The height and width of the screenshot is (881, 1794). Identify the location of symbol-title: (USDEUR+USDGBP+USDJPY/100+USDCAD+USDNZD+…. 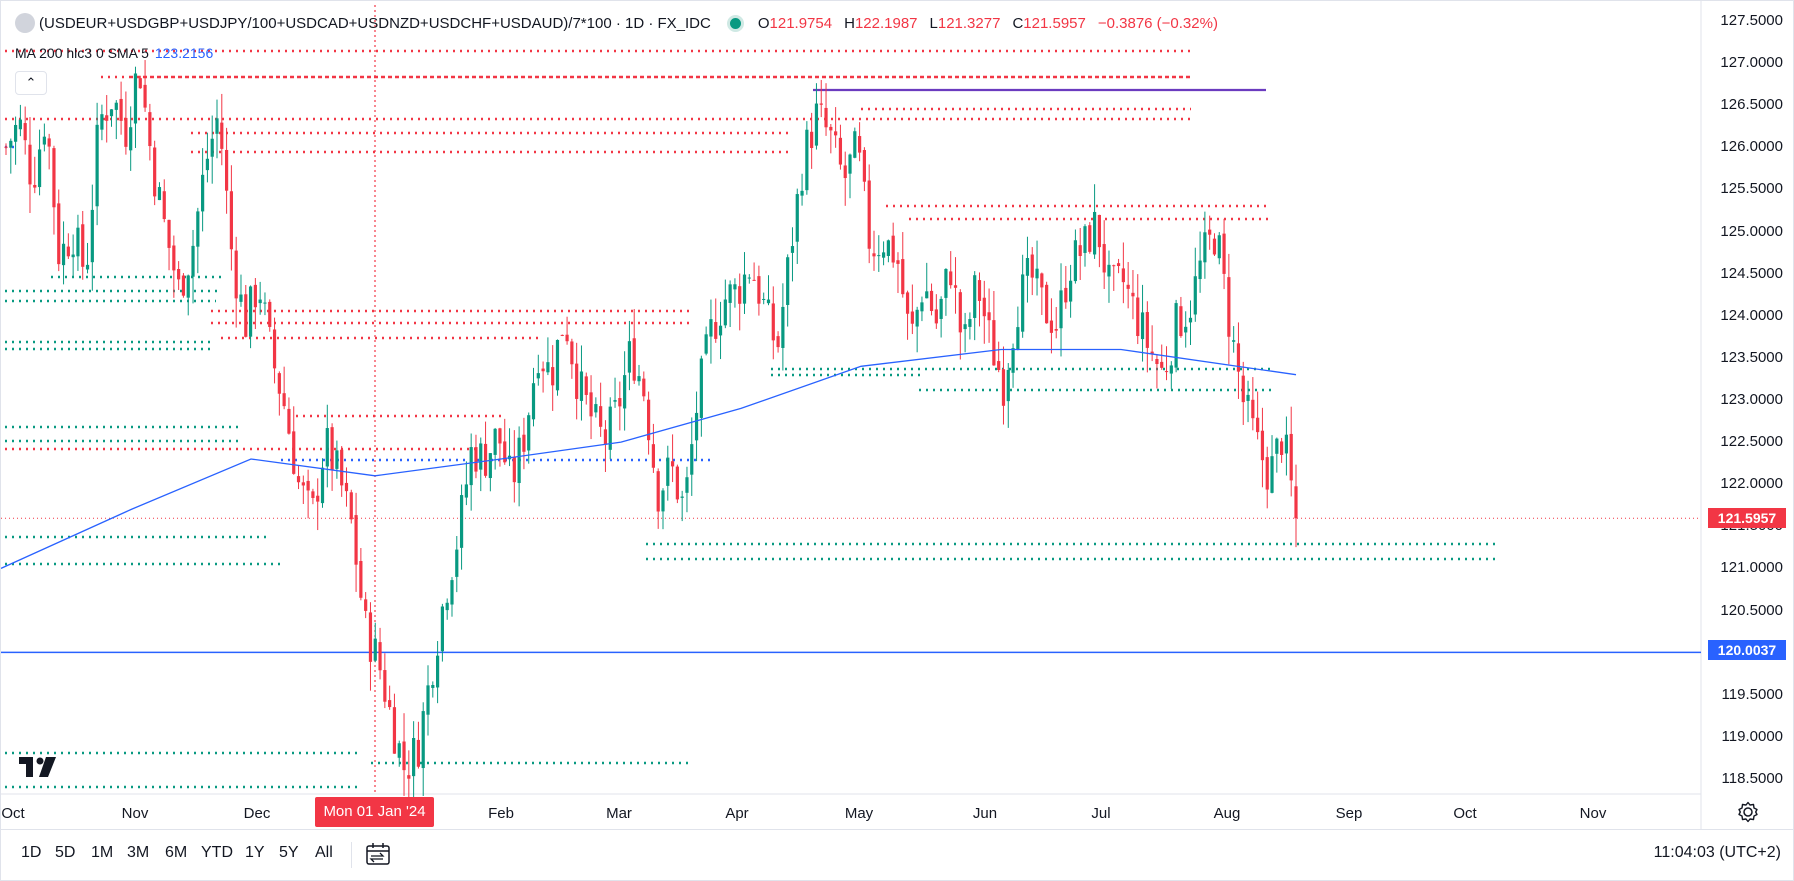
(375, 23).